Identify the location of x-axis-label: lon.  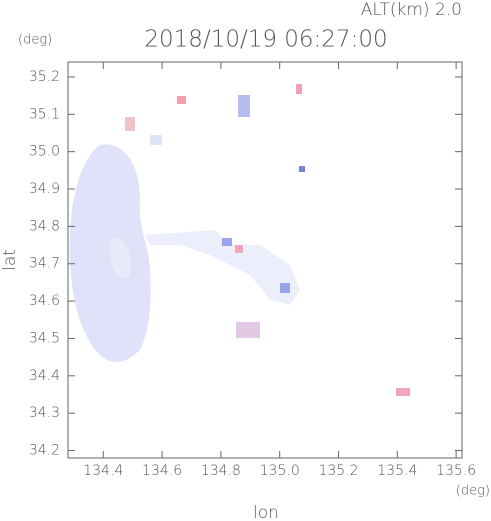
(266, 512).